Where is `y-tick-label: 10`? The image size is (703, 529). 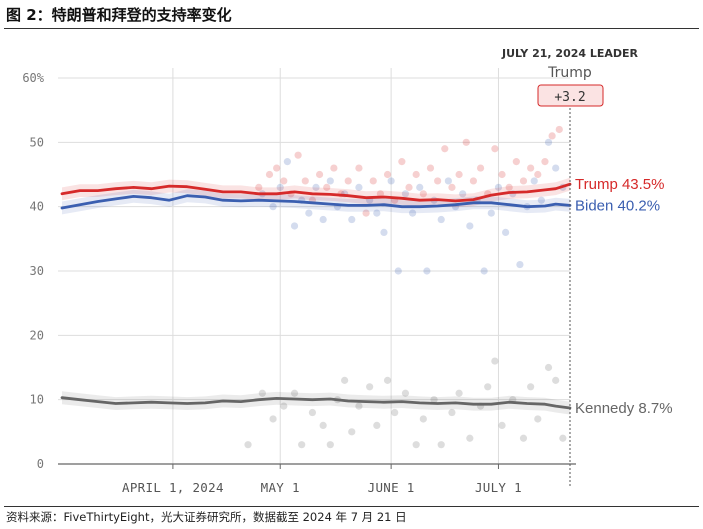
y-tick-label: 10 is located at coordinates (37, 400).